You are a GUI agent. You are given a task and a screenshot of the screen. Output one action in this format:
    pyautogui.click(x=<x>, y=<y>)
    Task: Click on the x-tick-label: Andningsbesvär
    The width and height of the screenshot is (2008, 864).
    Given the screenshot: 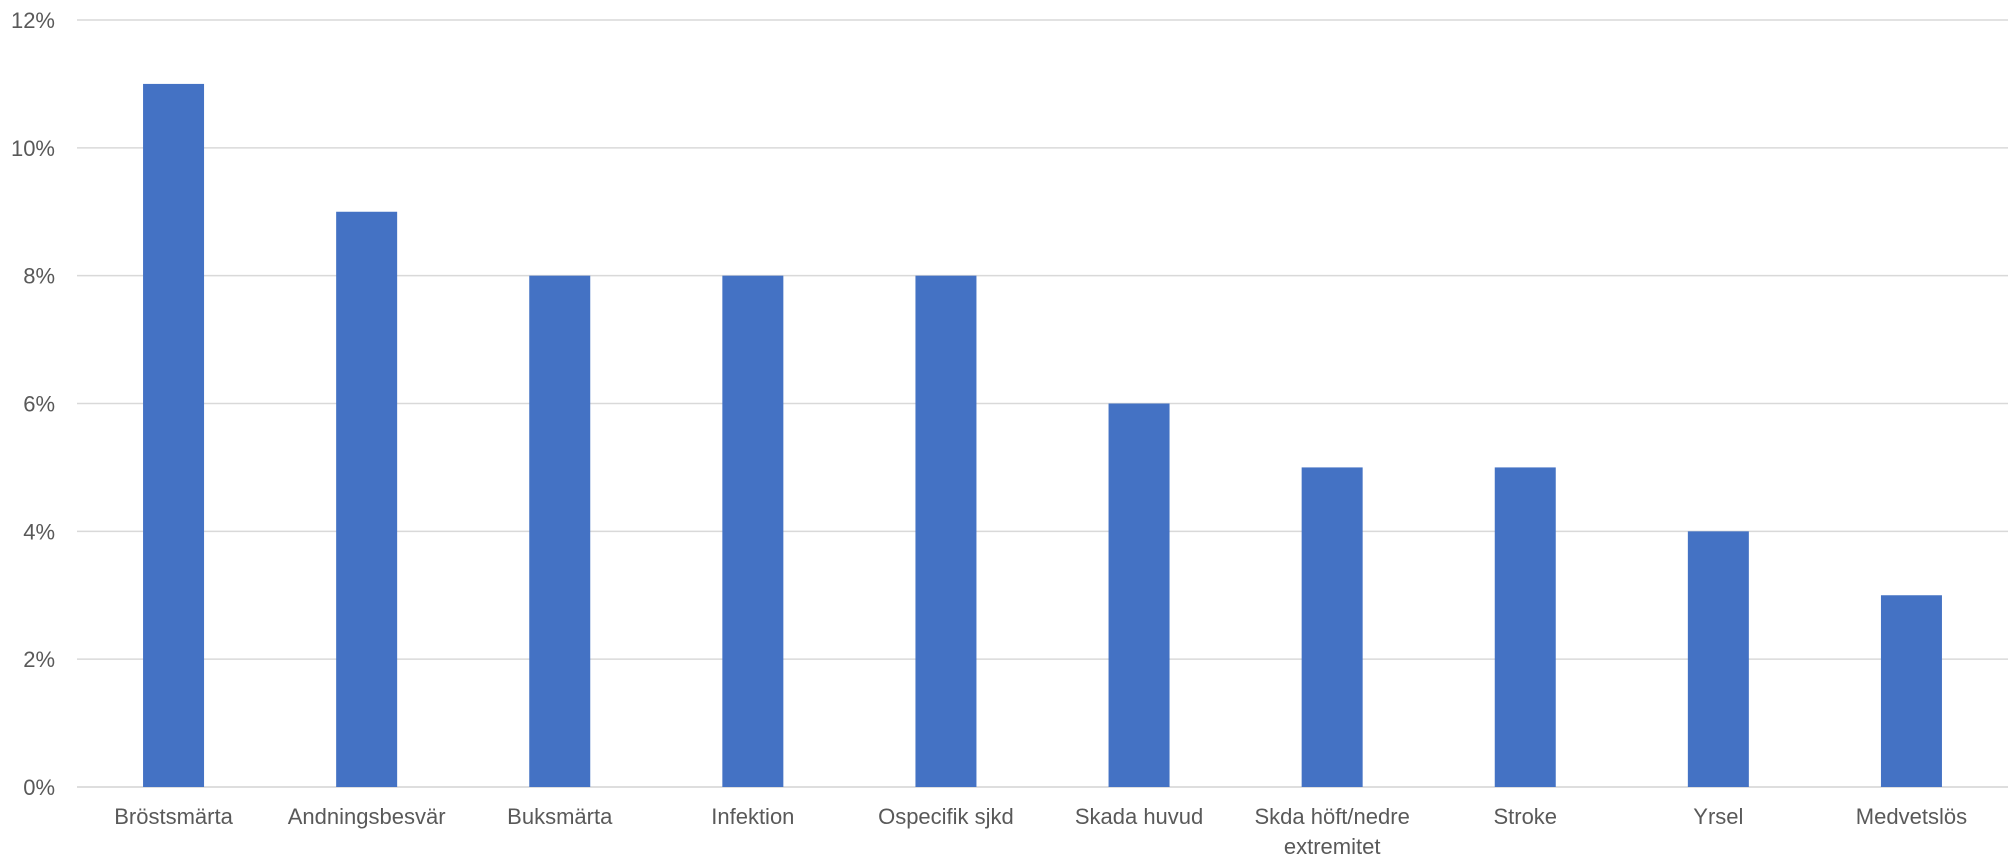 What is the action you would take?
    pyautogui.click(x=367, y=816)
    